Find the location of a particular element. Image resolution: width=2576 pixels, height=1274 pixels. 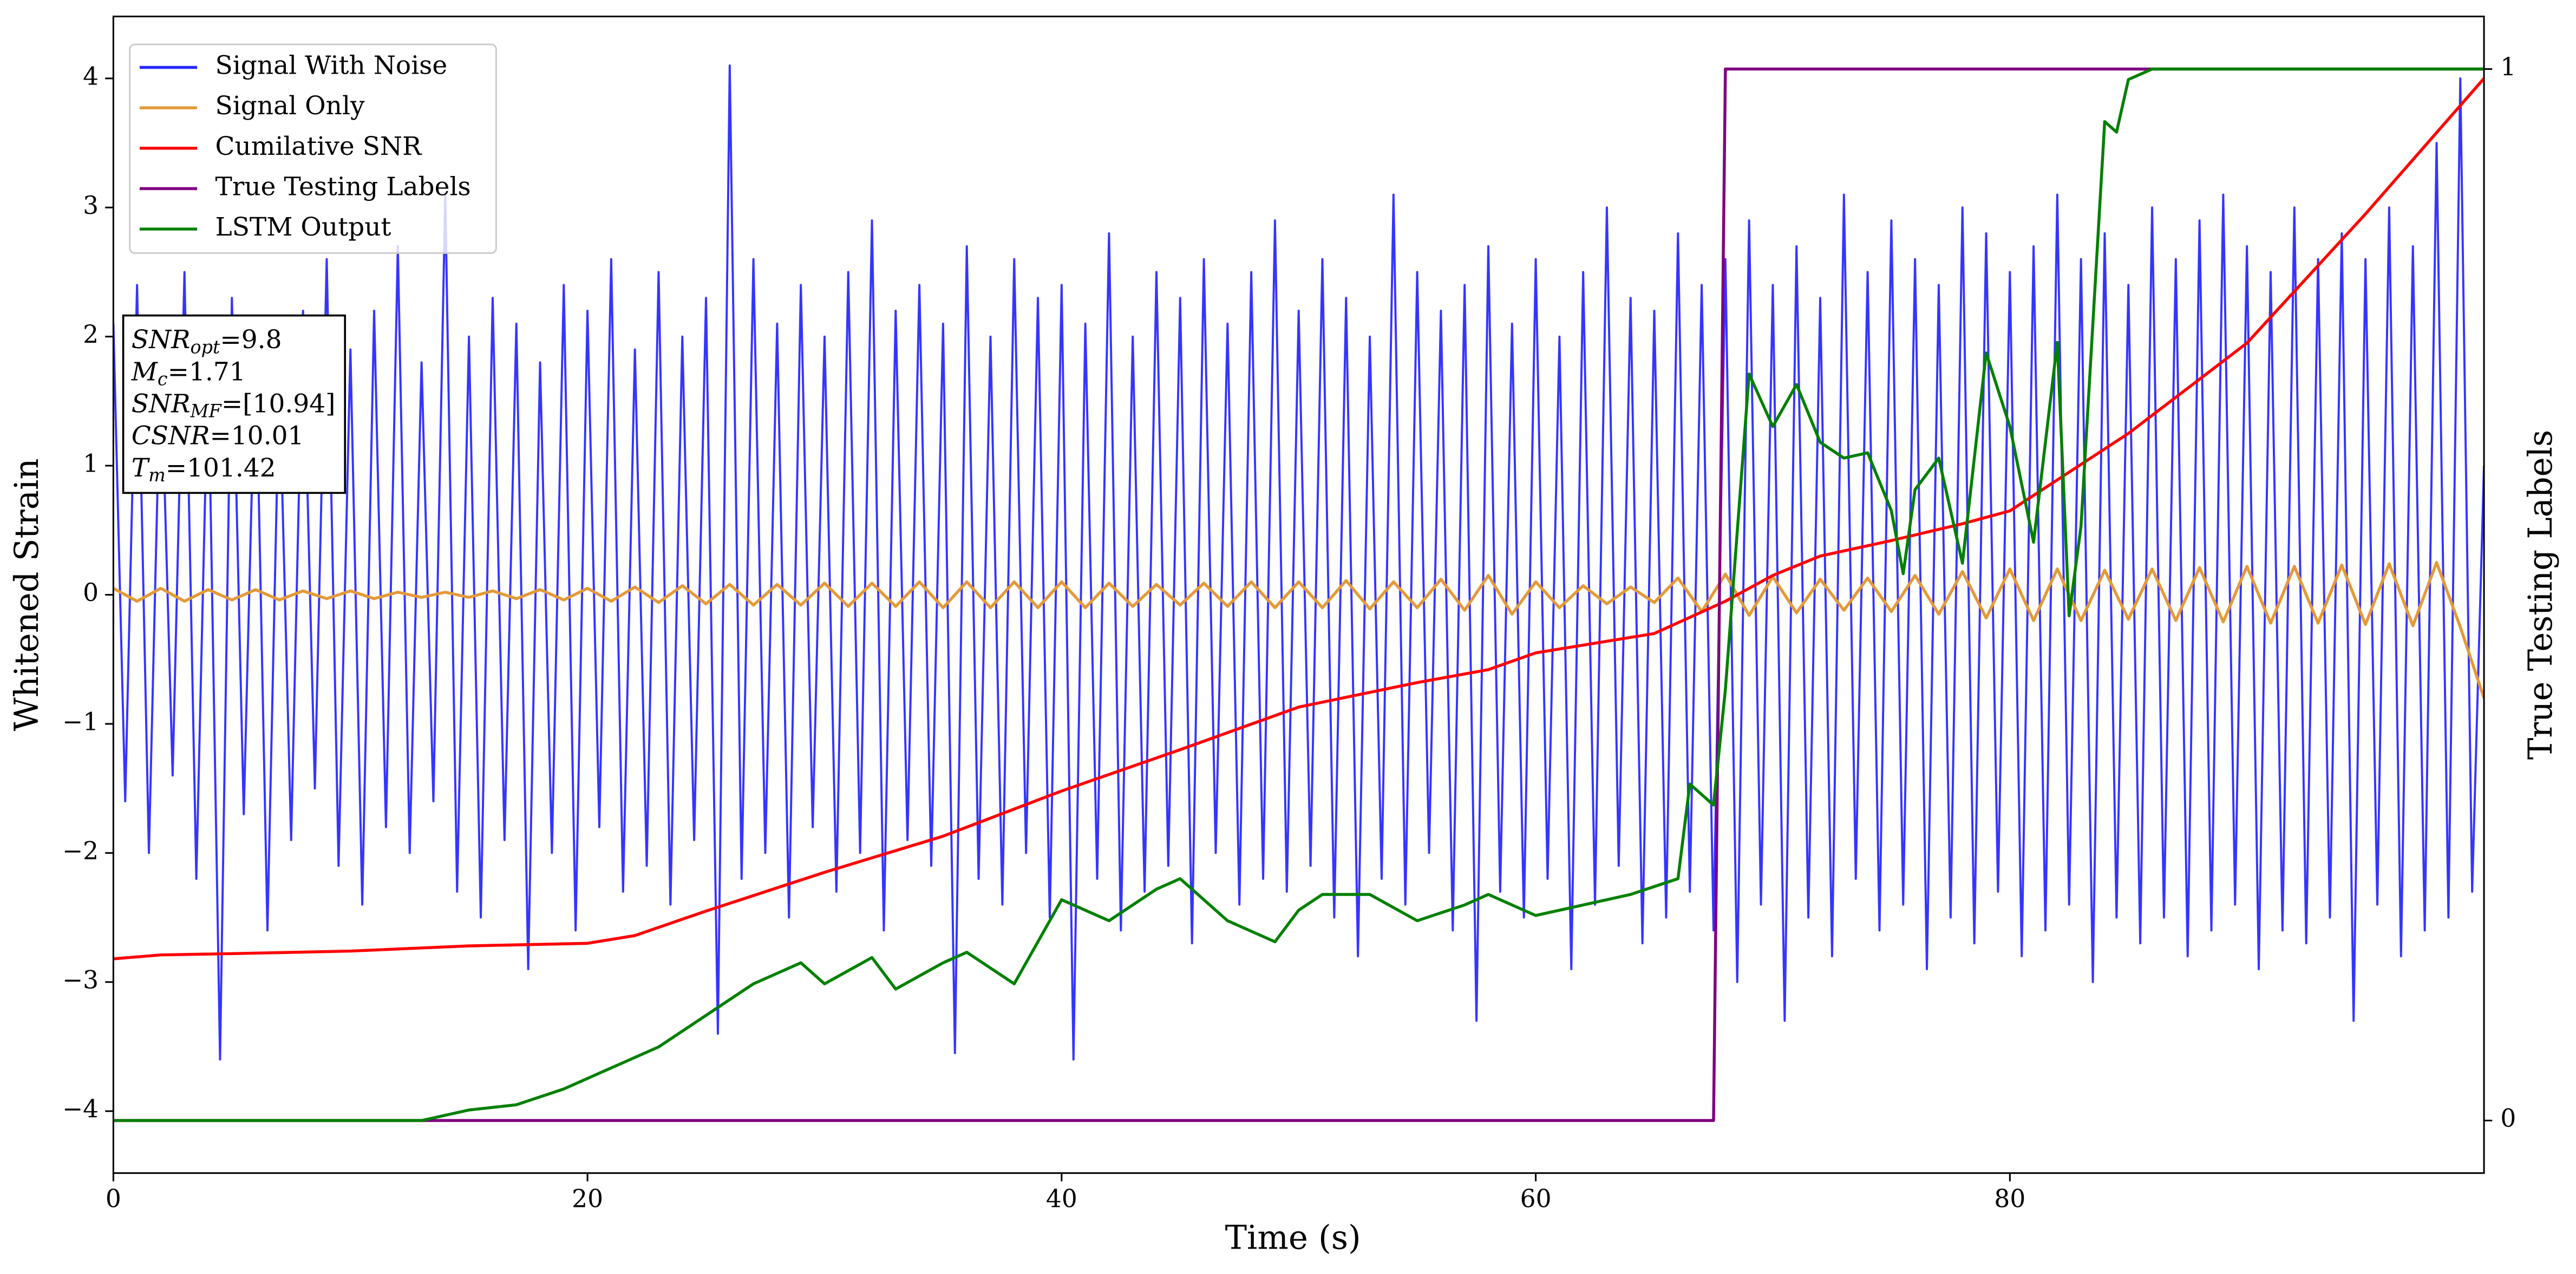

annotation-subscript: opt is located at coordinates (206, 346).